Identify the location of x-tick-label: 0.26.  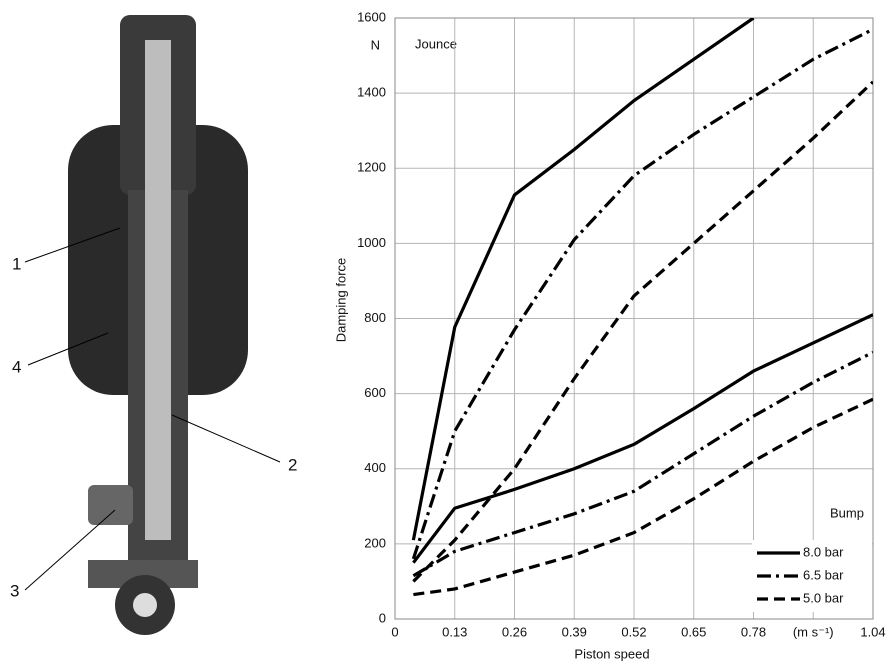
(514, 631).